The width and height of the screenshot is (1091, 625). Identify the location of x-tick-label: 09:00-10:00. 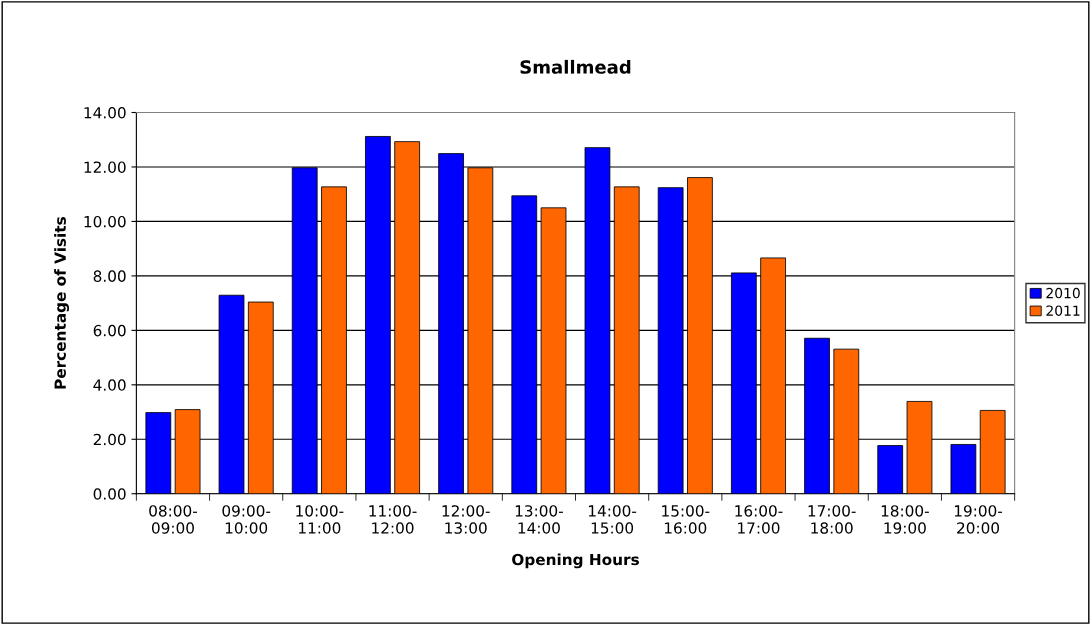
(246, 519).